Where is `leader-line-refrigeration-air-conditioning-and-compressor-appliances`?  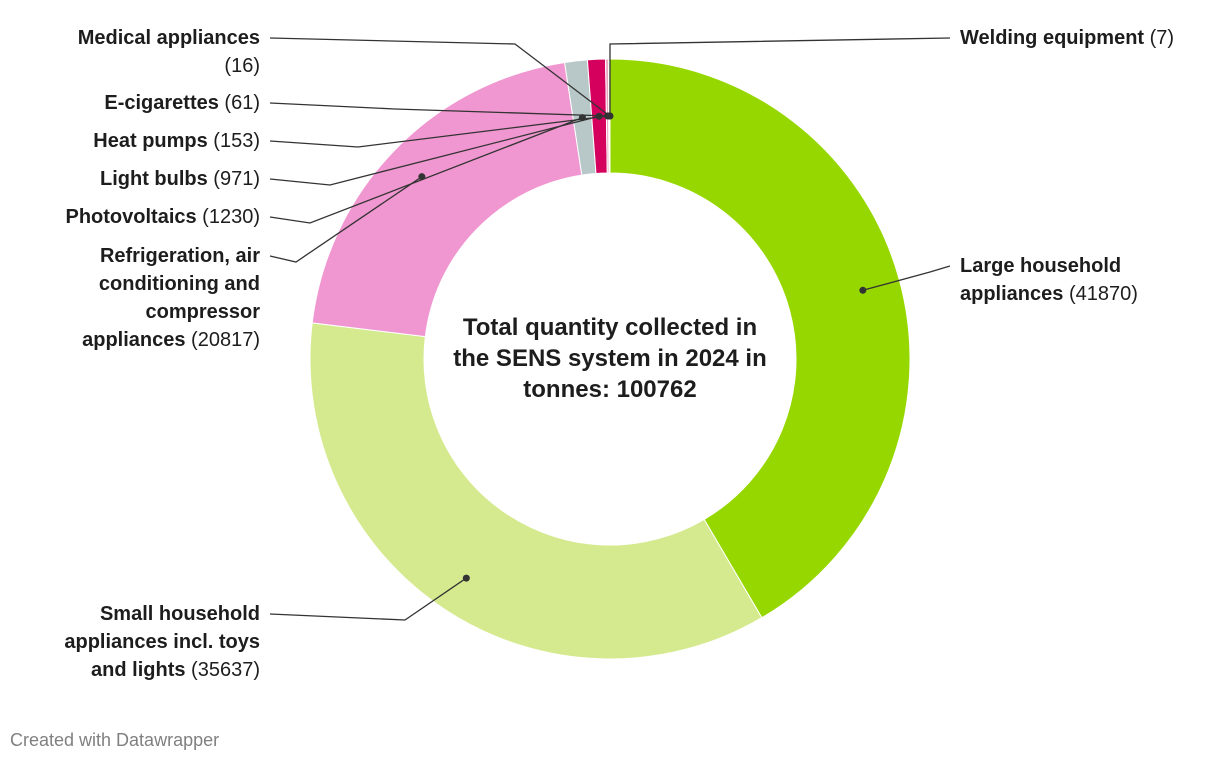 leader-line-refrigeration-air-conditioning-and-compressor-appliances is located at coordinates (346, 219).